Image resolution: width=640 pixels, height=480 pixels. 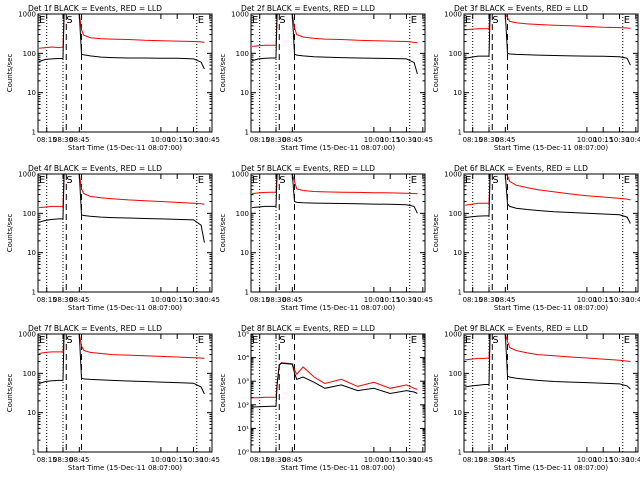 I want to click on chart-title: Det 3f BLACK = Events, RED = LLD, so click(x=521, y=8).